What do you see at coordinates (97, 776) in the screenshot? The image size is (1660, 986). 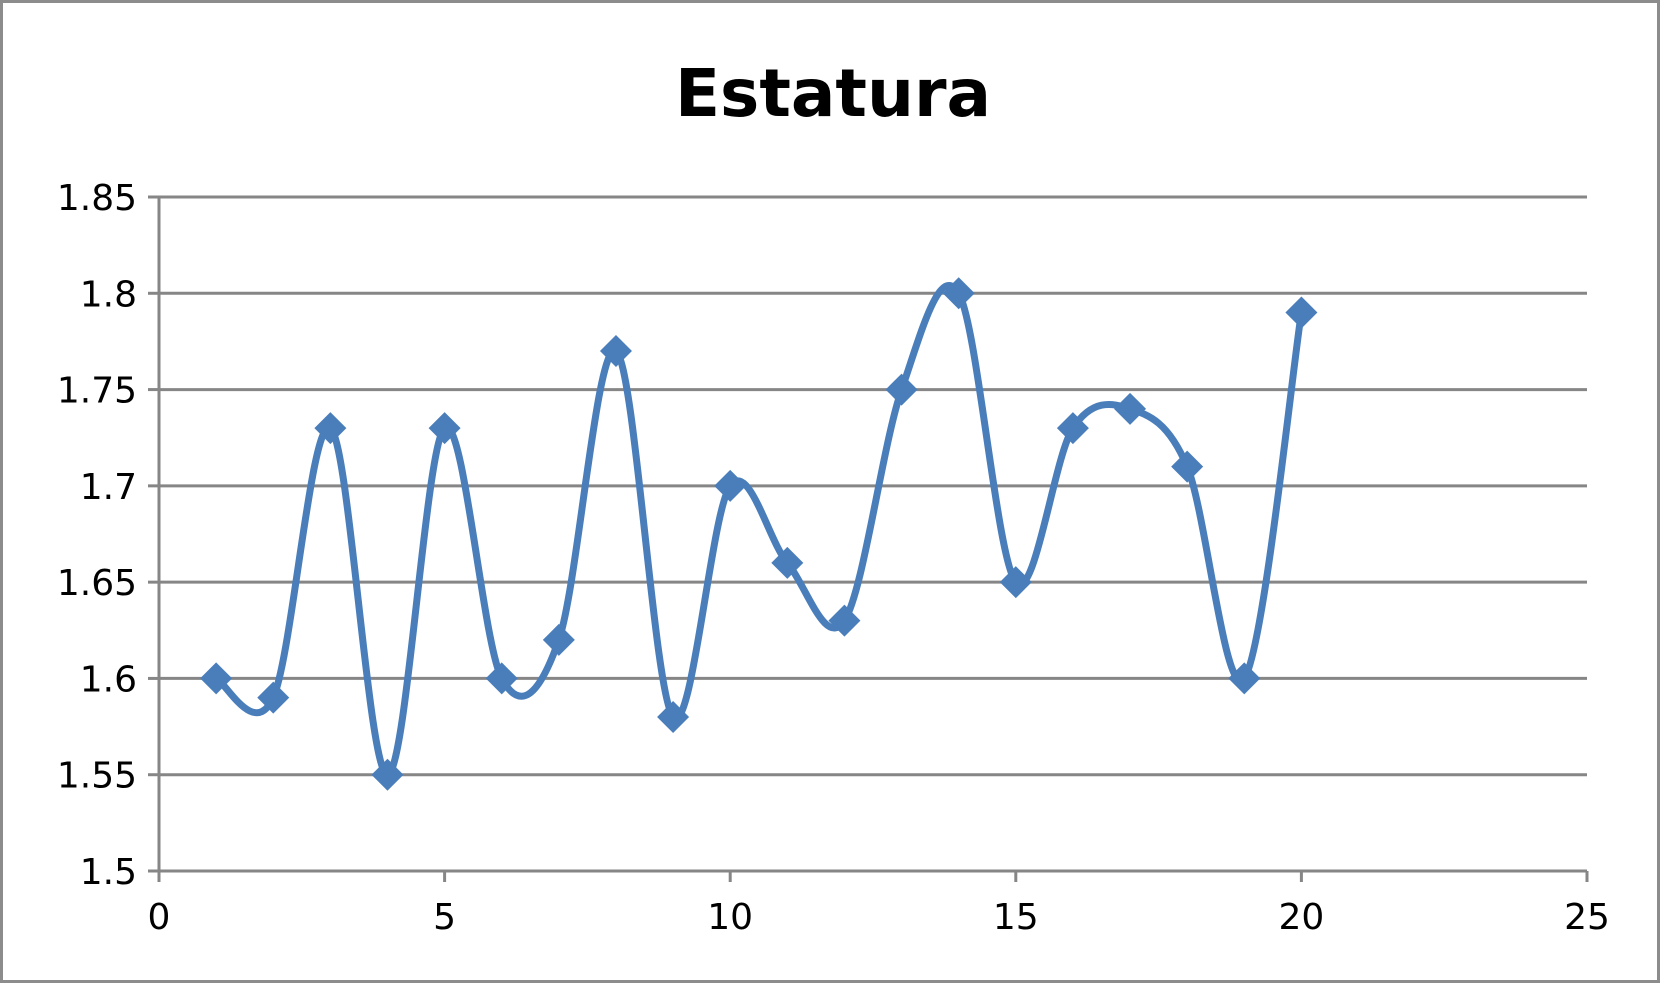 I see `y-tick-label: 1.55` at bounding box center [97, 776].